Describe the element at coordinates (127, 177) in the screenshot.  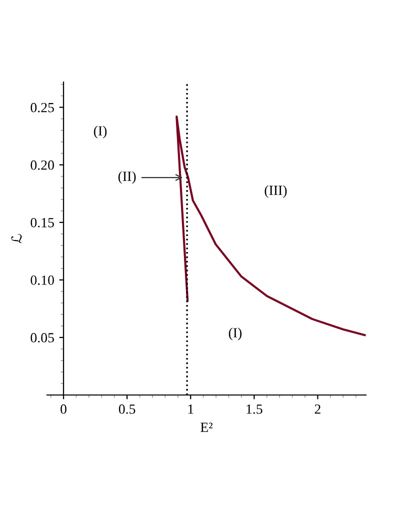
I see `annotation: (II)` at that location.